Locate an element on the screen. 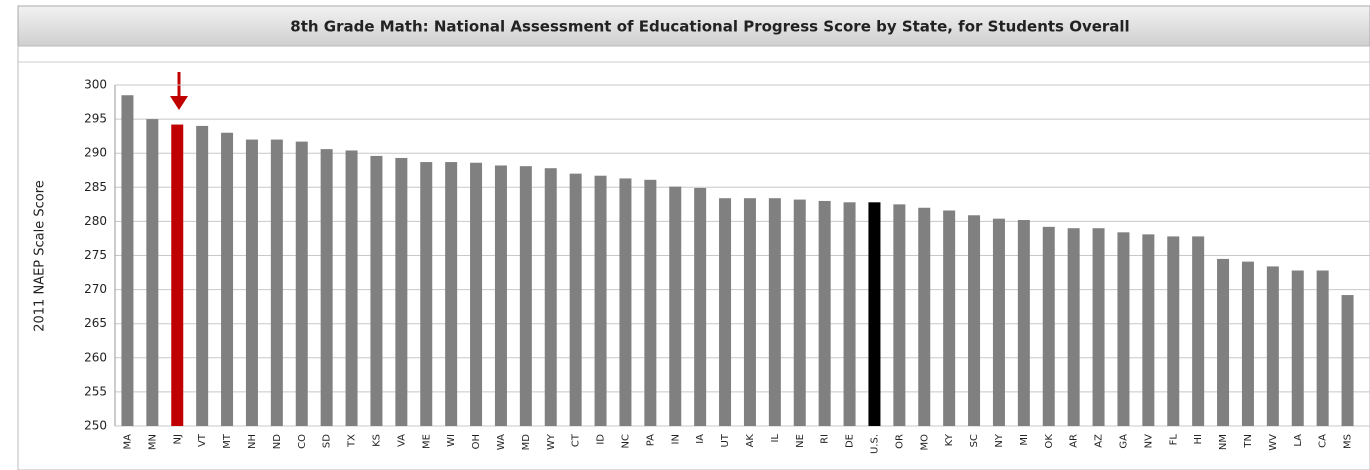 The image size is (1370, 470). x-tick-label: TN is located at coordinates (1248, 441).